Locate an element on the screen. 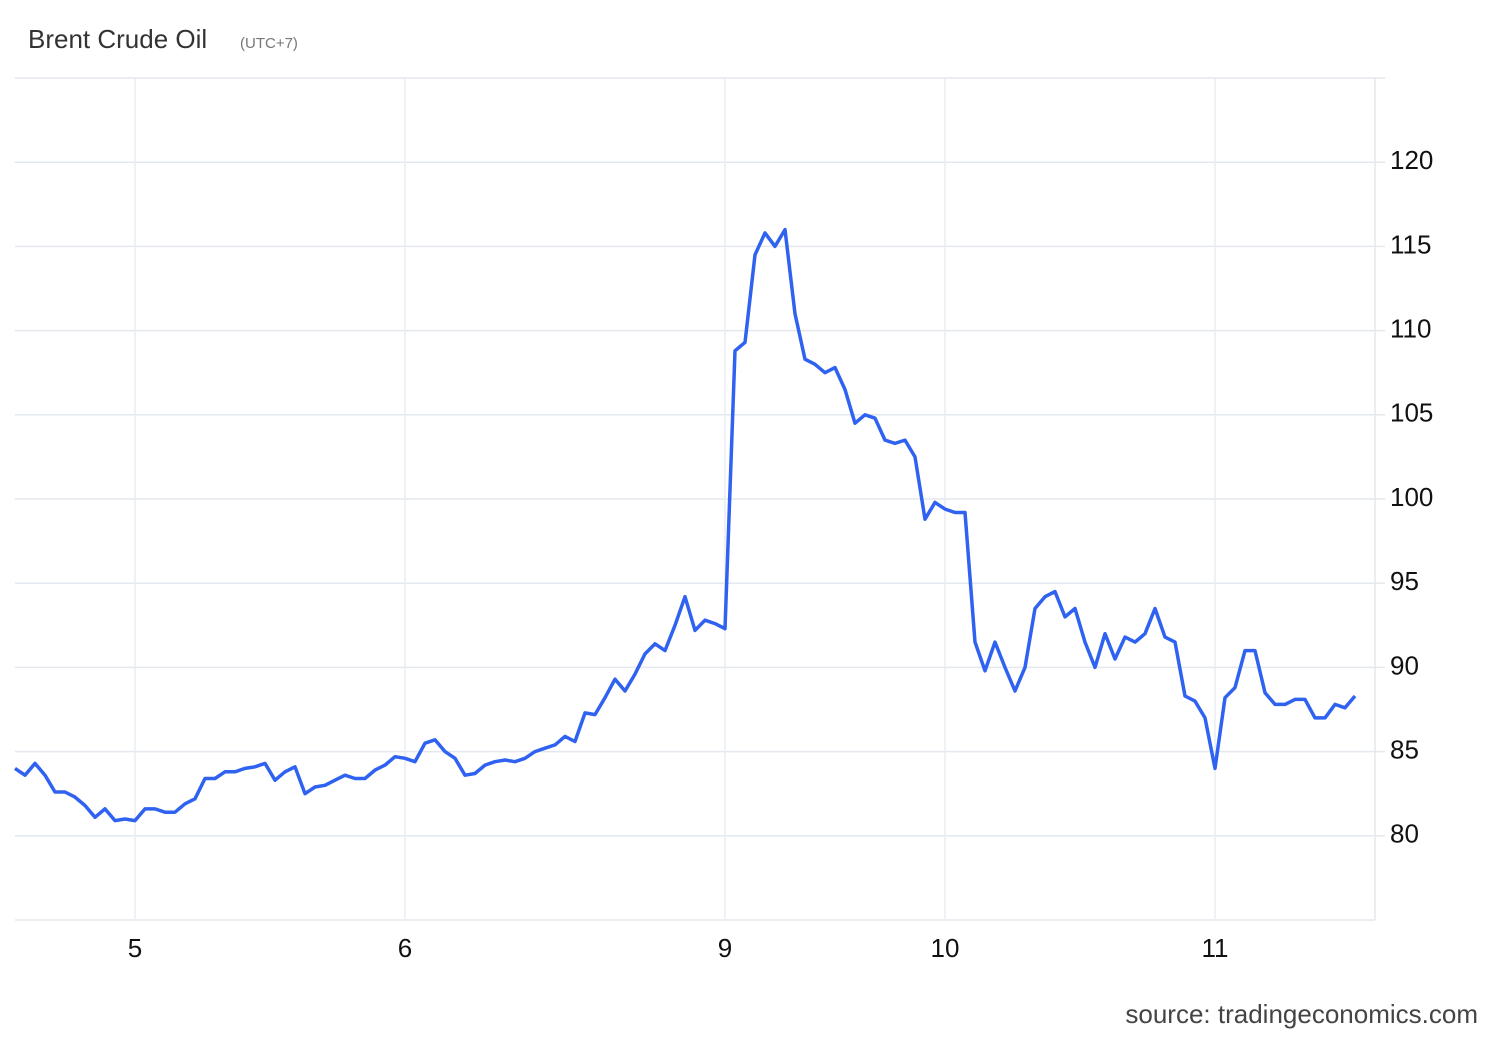 The height and width of the screenshot is (1040, 1500). x-tick-label: 9 is located at coordinates (725, 948).